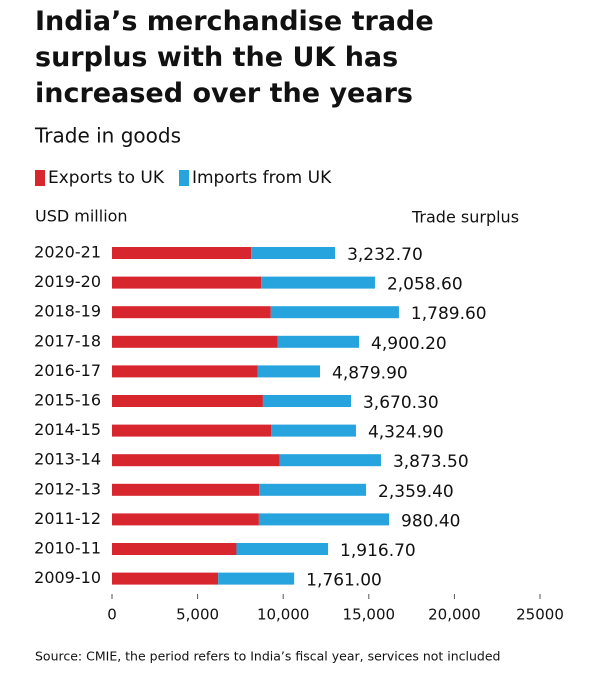 This screenshot has height=680, width=600. Describe the element at coordinates (106, 178) in the screenshot. I see `legend-label: Exports to UK` at that location.